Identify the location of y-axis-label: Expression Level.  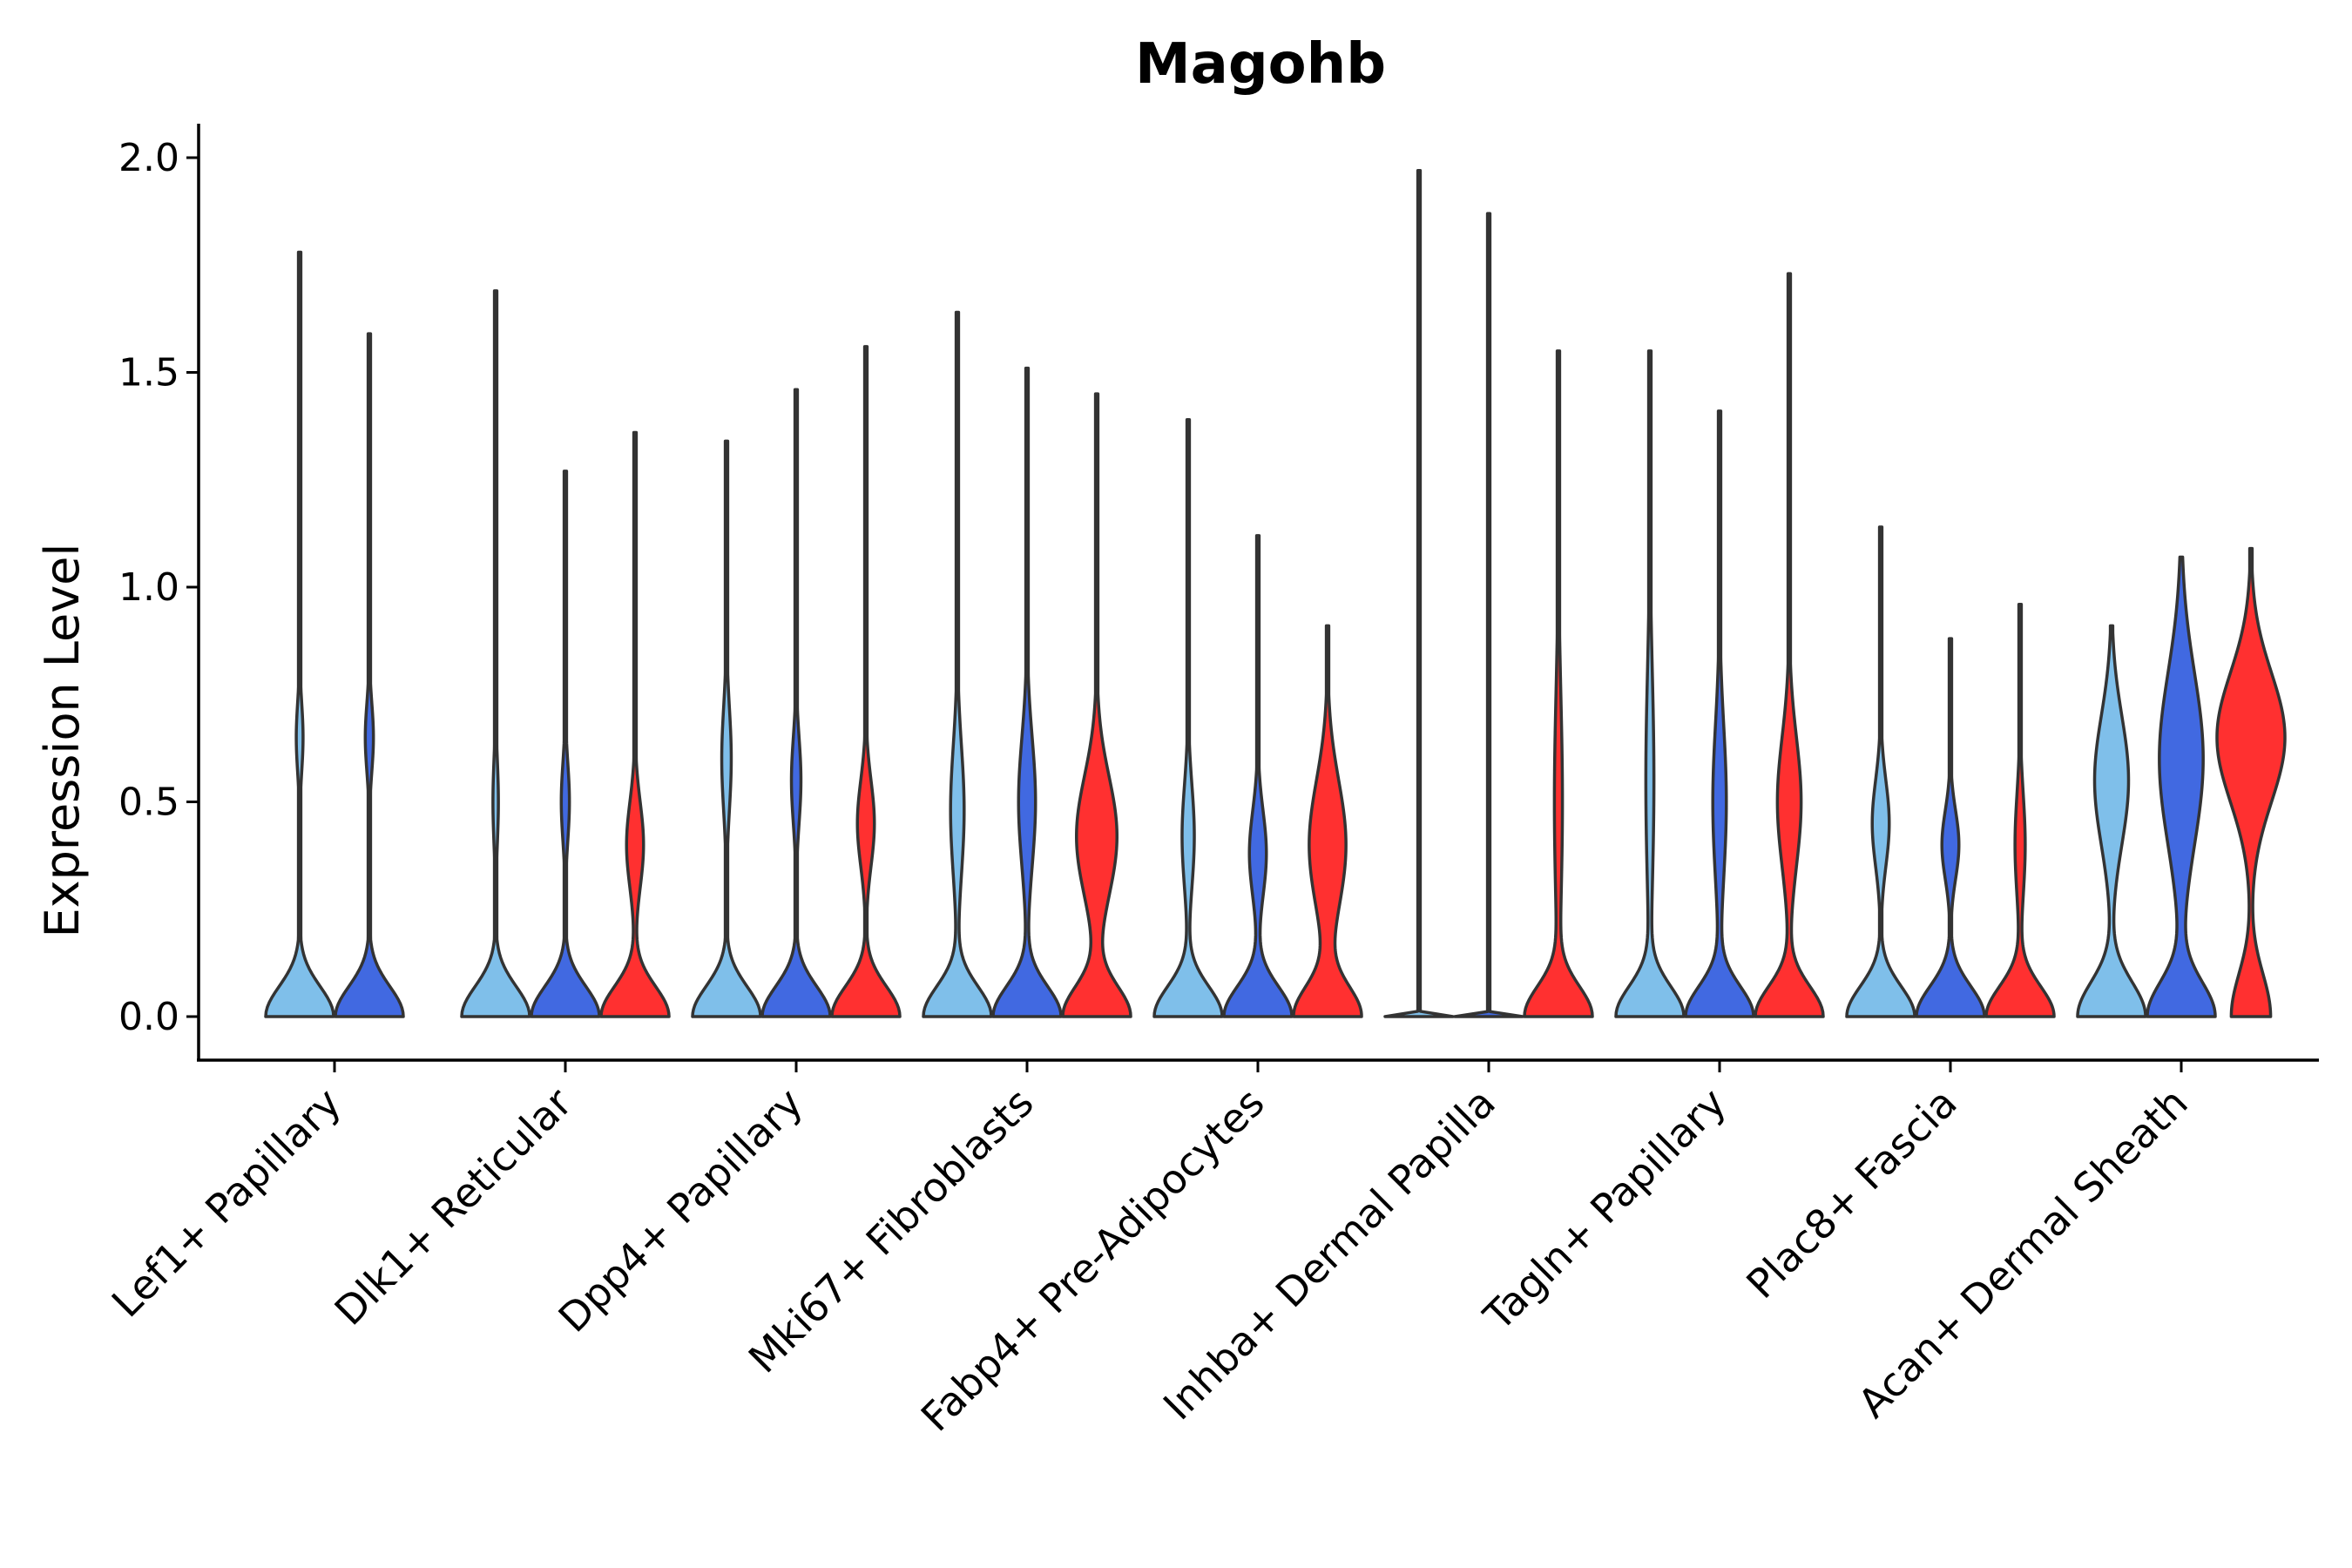
(62, 741).